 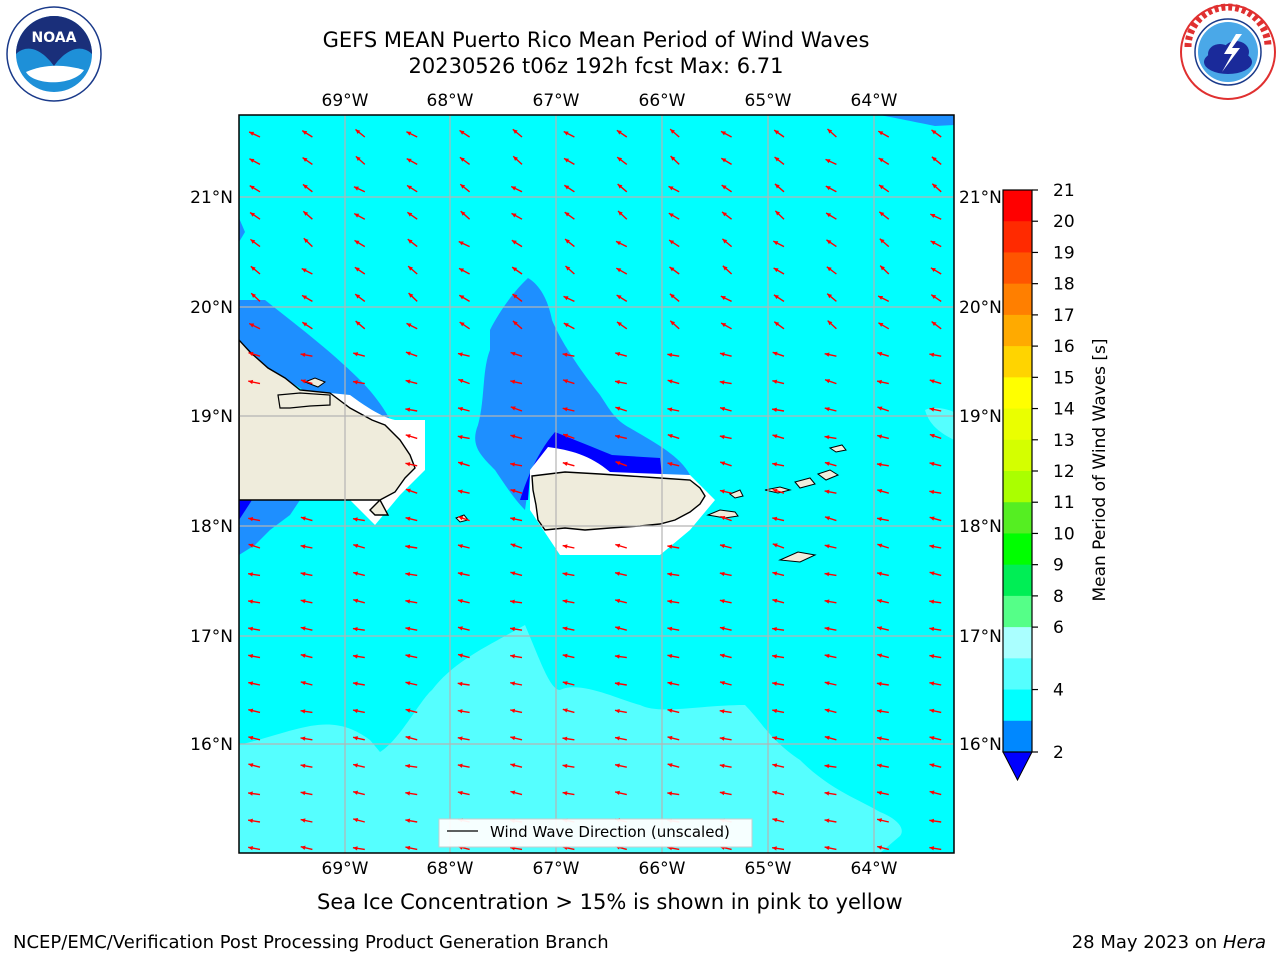 I want to click on lon-label-top: 67°W, so click(x=556, y=101).